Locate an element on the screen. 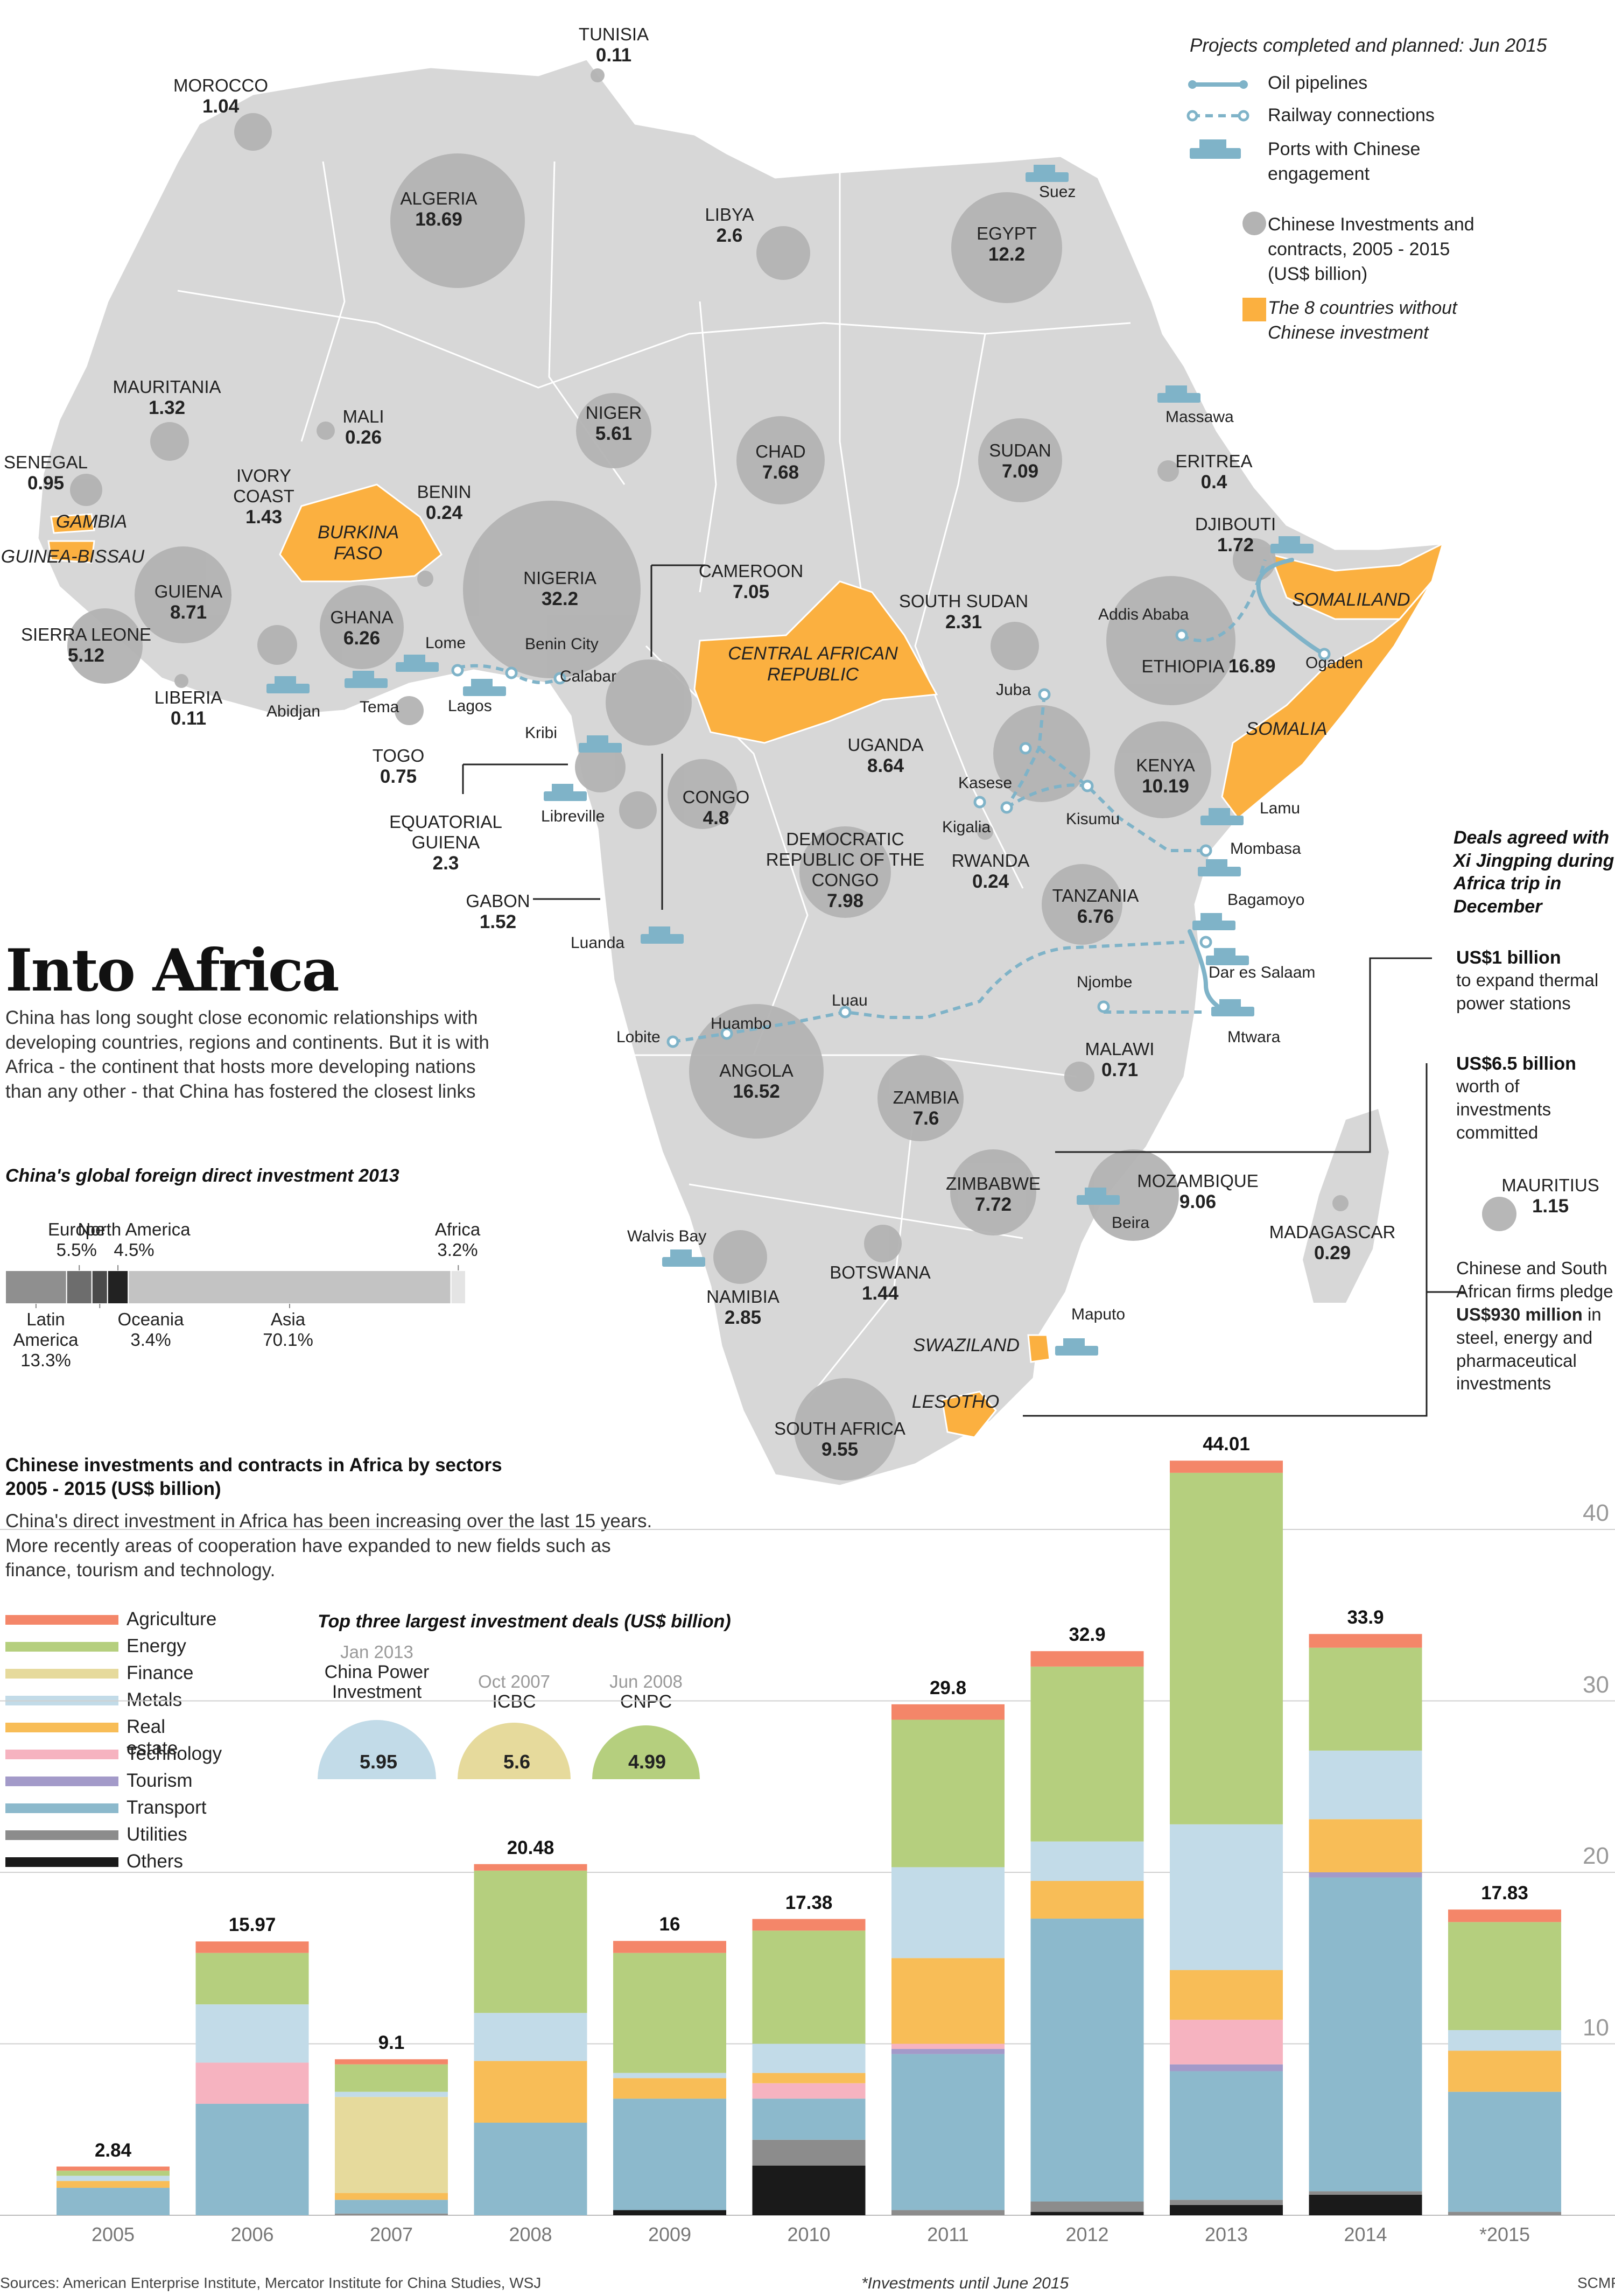 This screenshot has height=2296, width=1615. label-gabon: GABON 1.52 is located at coordinates (498, 911).